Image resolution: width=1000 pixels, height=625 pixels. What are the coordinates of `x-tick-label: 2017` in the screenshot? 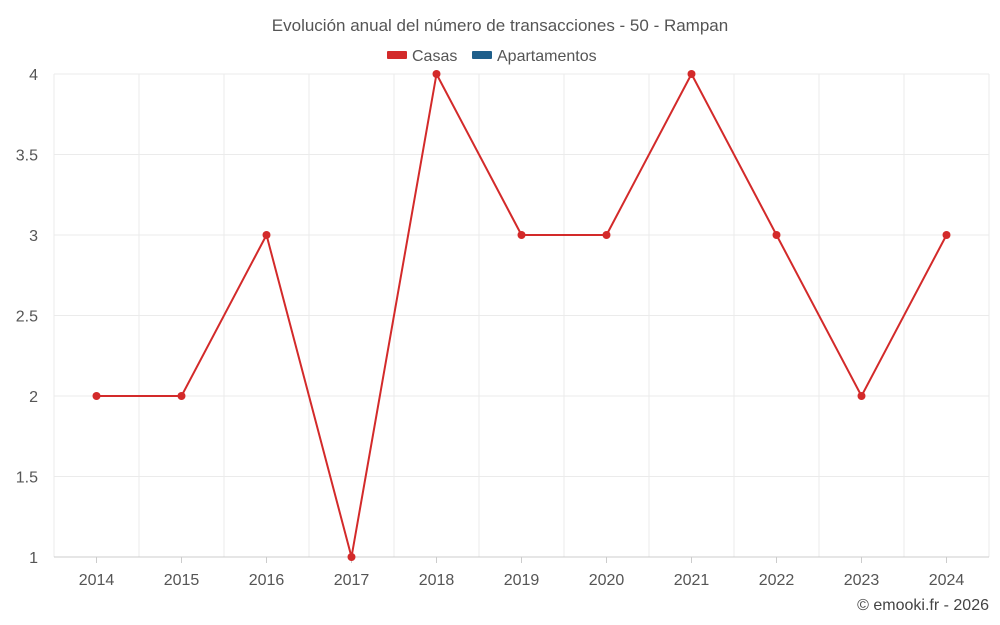 It's located at (352, 580).